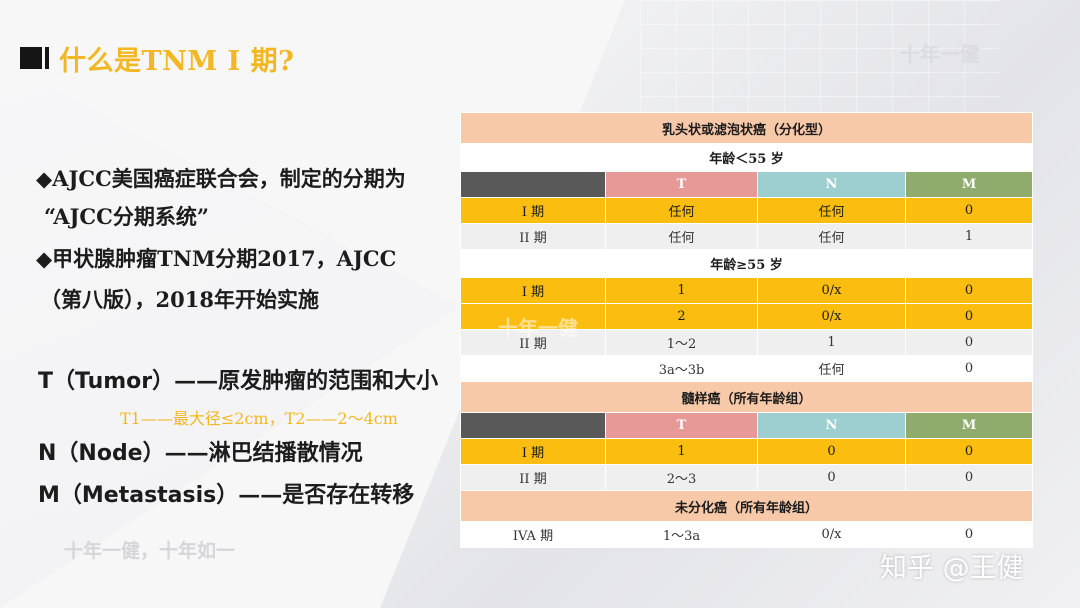 The width and height of the screenshot is (1080, 608). I want to click on age-row: 年龄≥55 岁, so click(746, 263).